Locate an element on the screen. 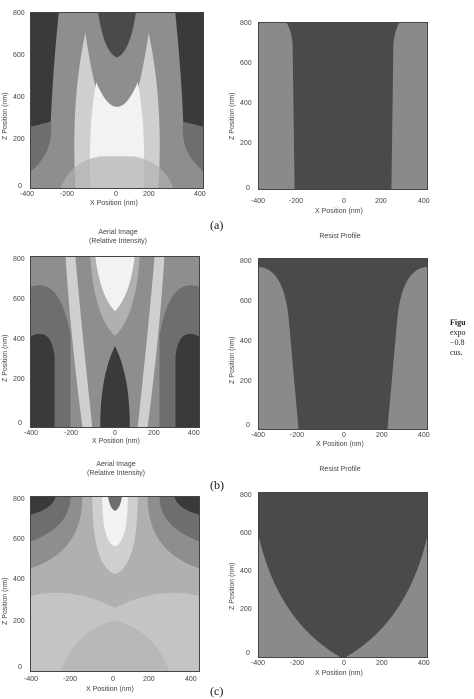  panel-caption-c: (c) is located at coordinates (217, 691).